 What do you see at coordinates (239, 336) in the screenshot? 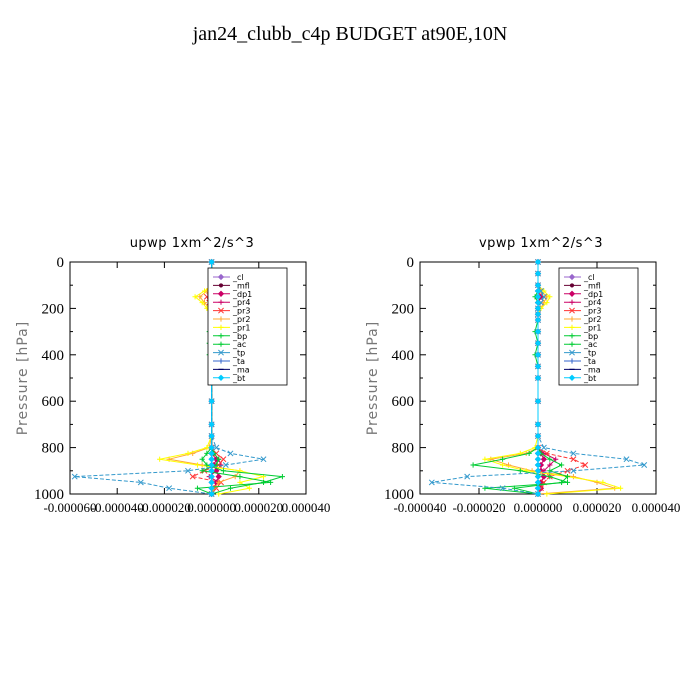
I see `upwp-legend-label: _bp` at bounding box center [239, 336].